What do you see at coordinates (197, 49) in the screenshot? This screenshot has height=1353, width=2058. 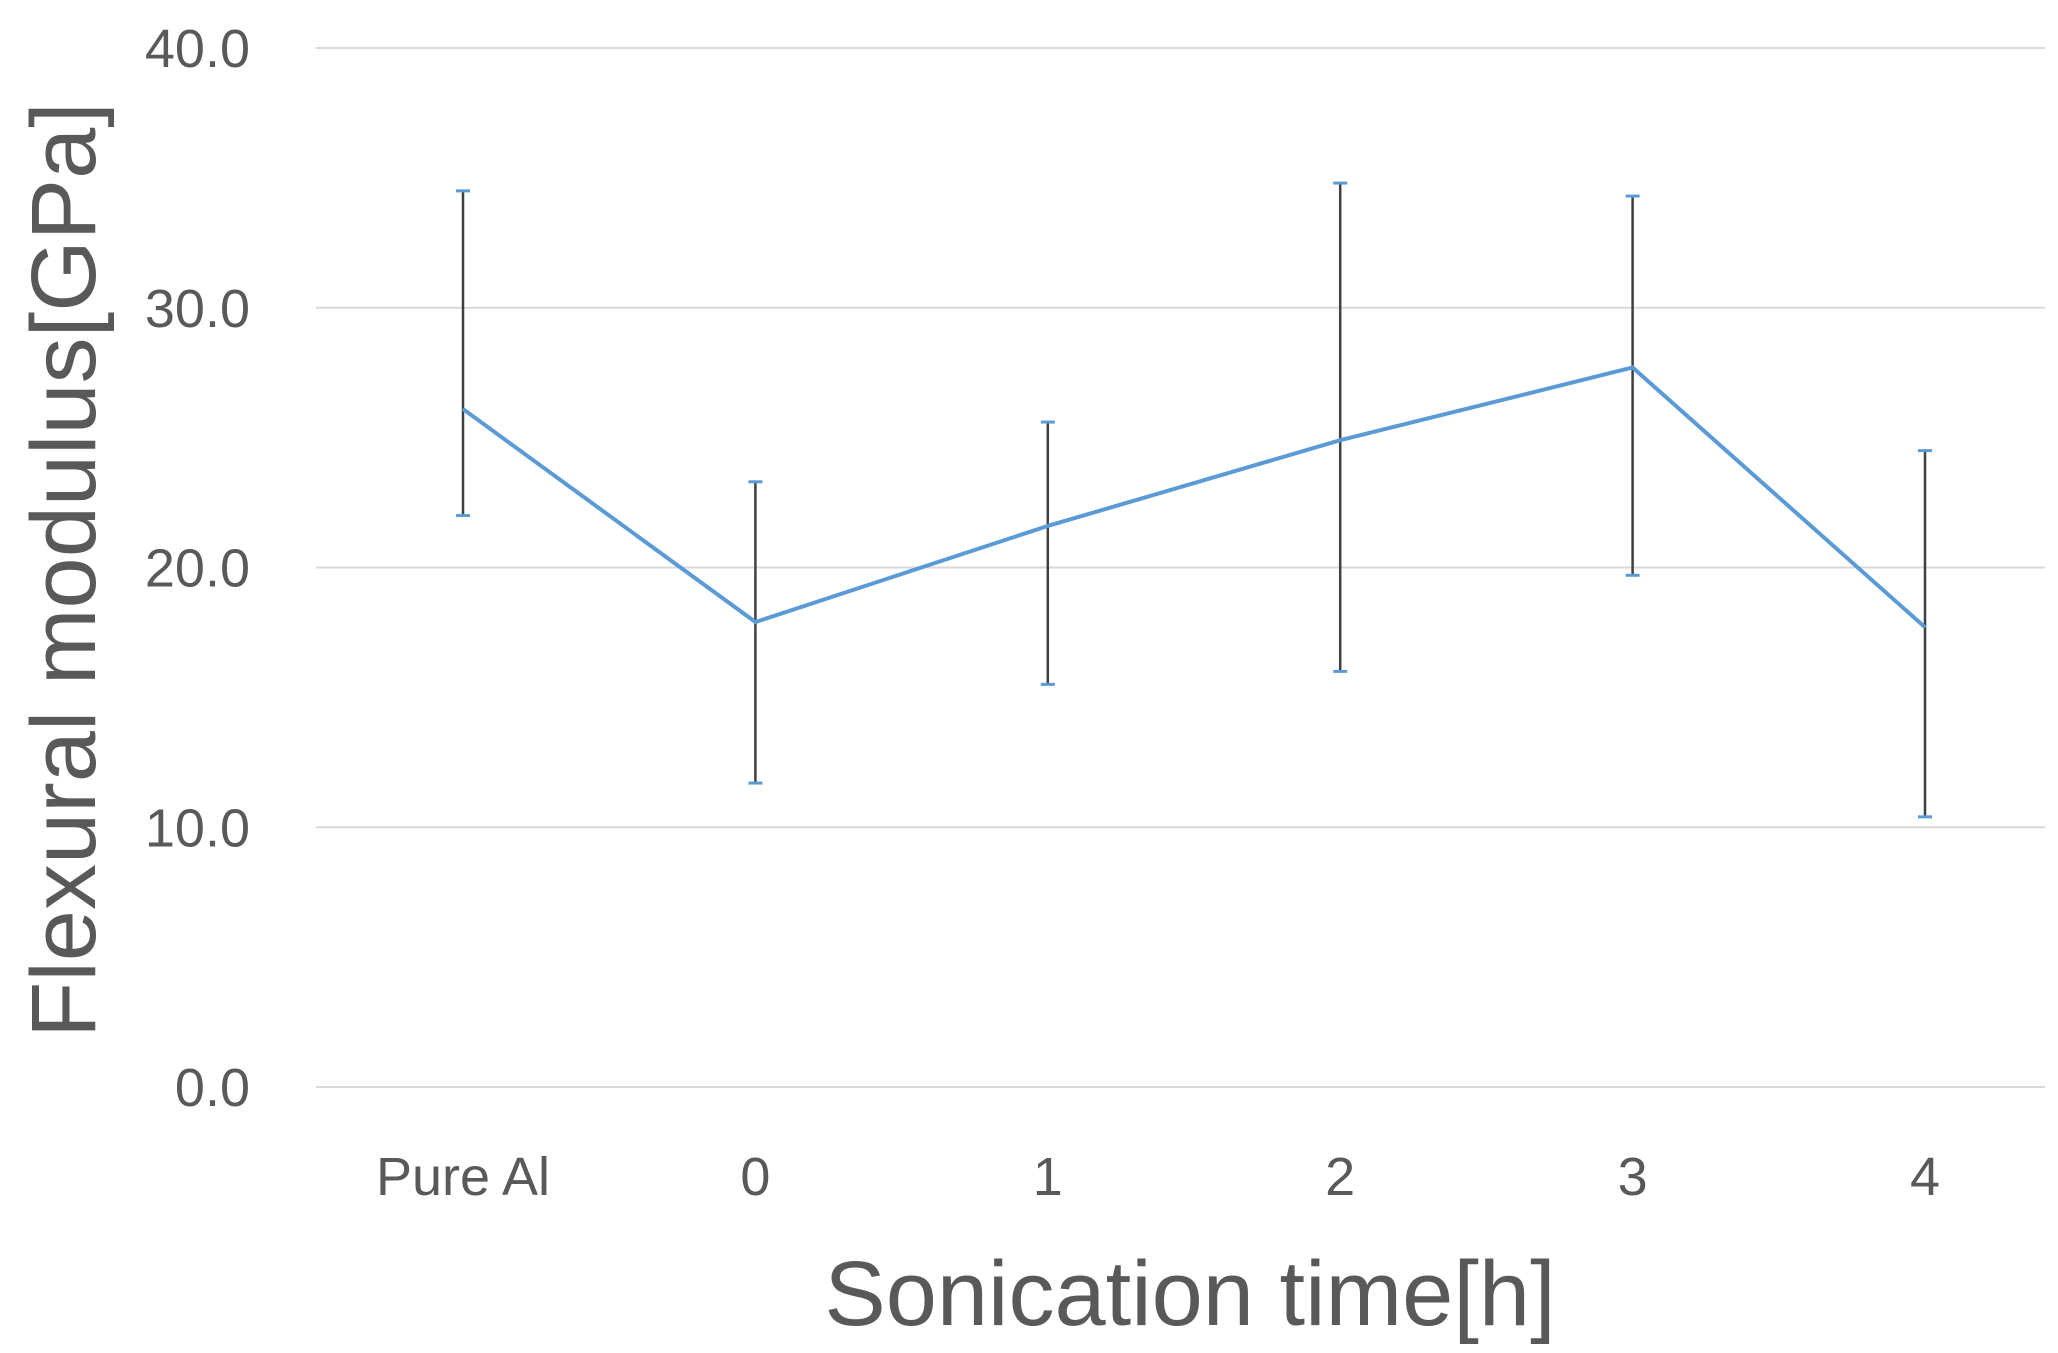 I see `y-tick-label: 40.0` at bounding box center [197, 49].